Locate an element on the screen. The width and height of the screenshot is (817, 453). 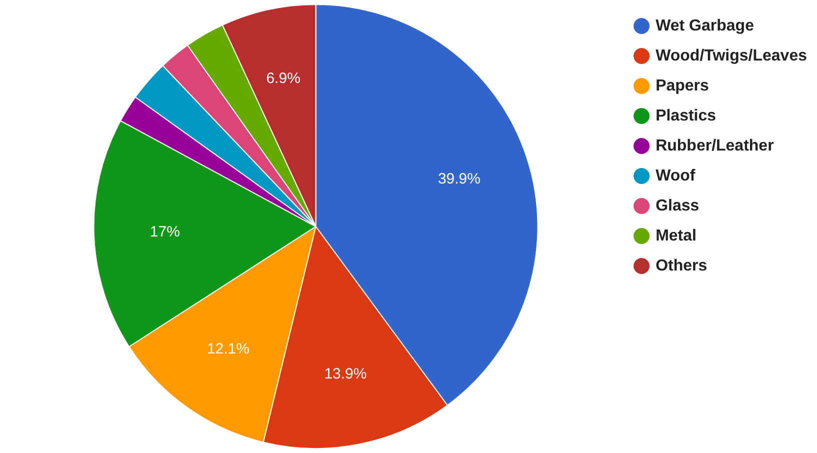
legend-label: Wood/Twigs/Leaves is located at coordinates (732, 55).